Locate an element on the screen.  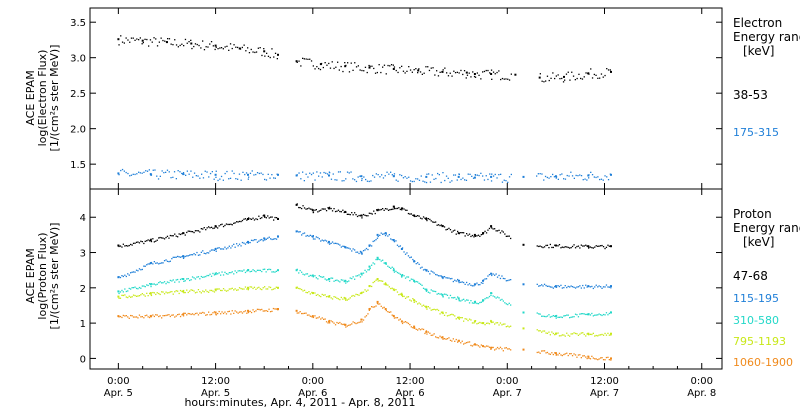
electron-legend-title-2: Energy range is located at coordinates (766, 37).